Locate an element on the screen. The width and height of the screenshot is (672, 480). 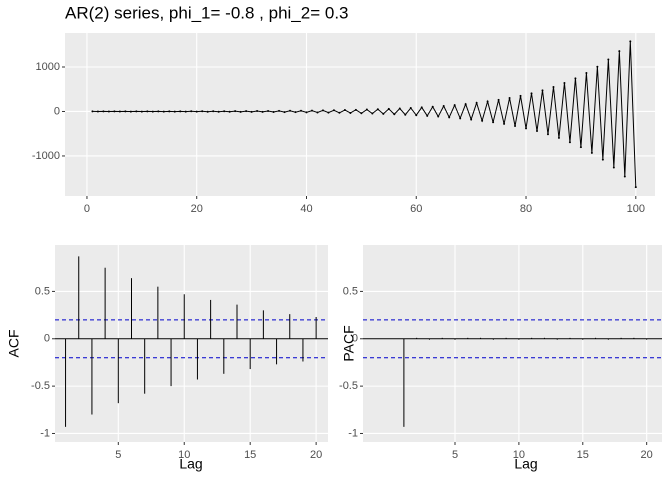
chart-title: AR(2) series, phi_1= -0.8 , phi_2= 0.3 is located at coordinates (207, 12).